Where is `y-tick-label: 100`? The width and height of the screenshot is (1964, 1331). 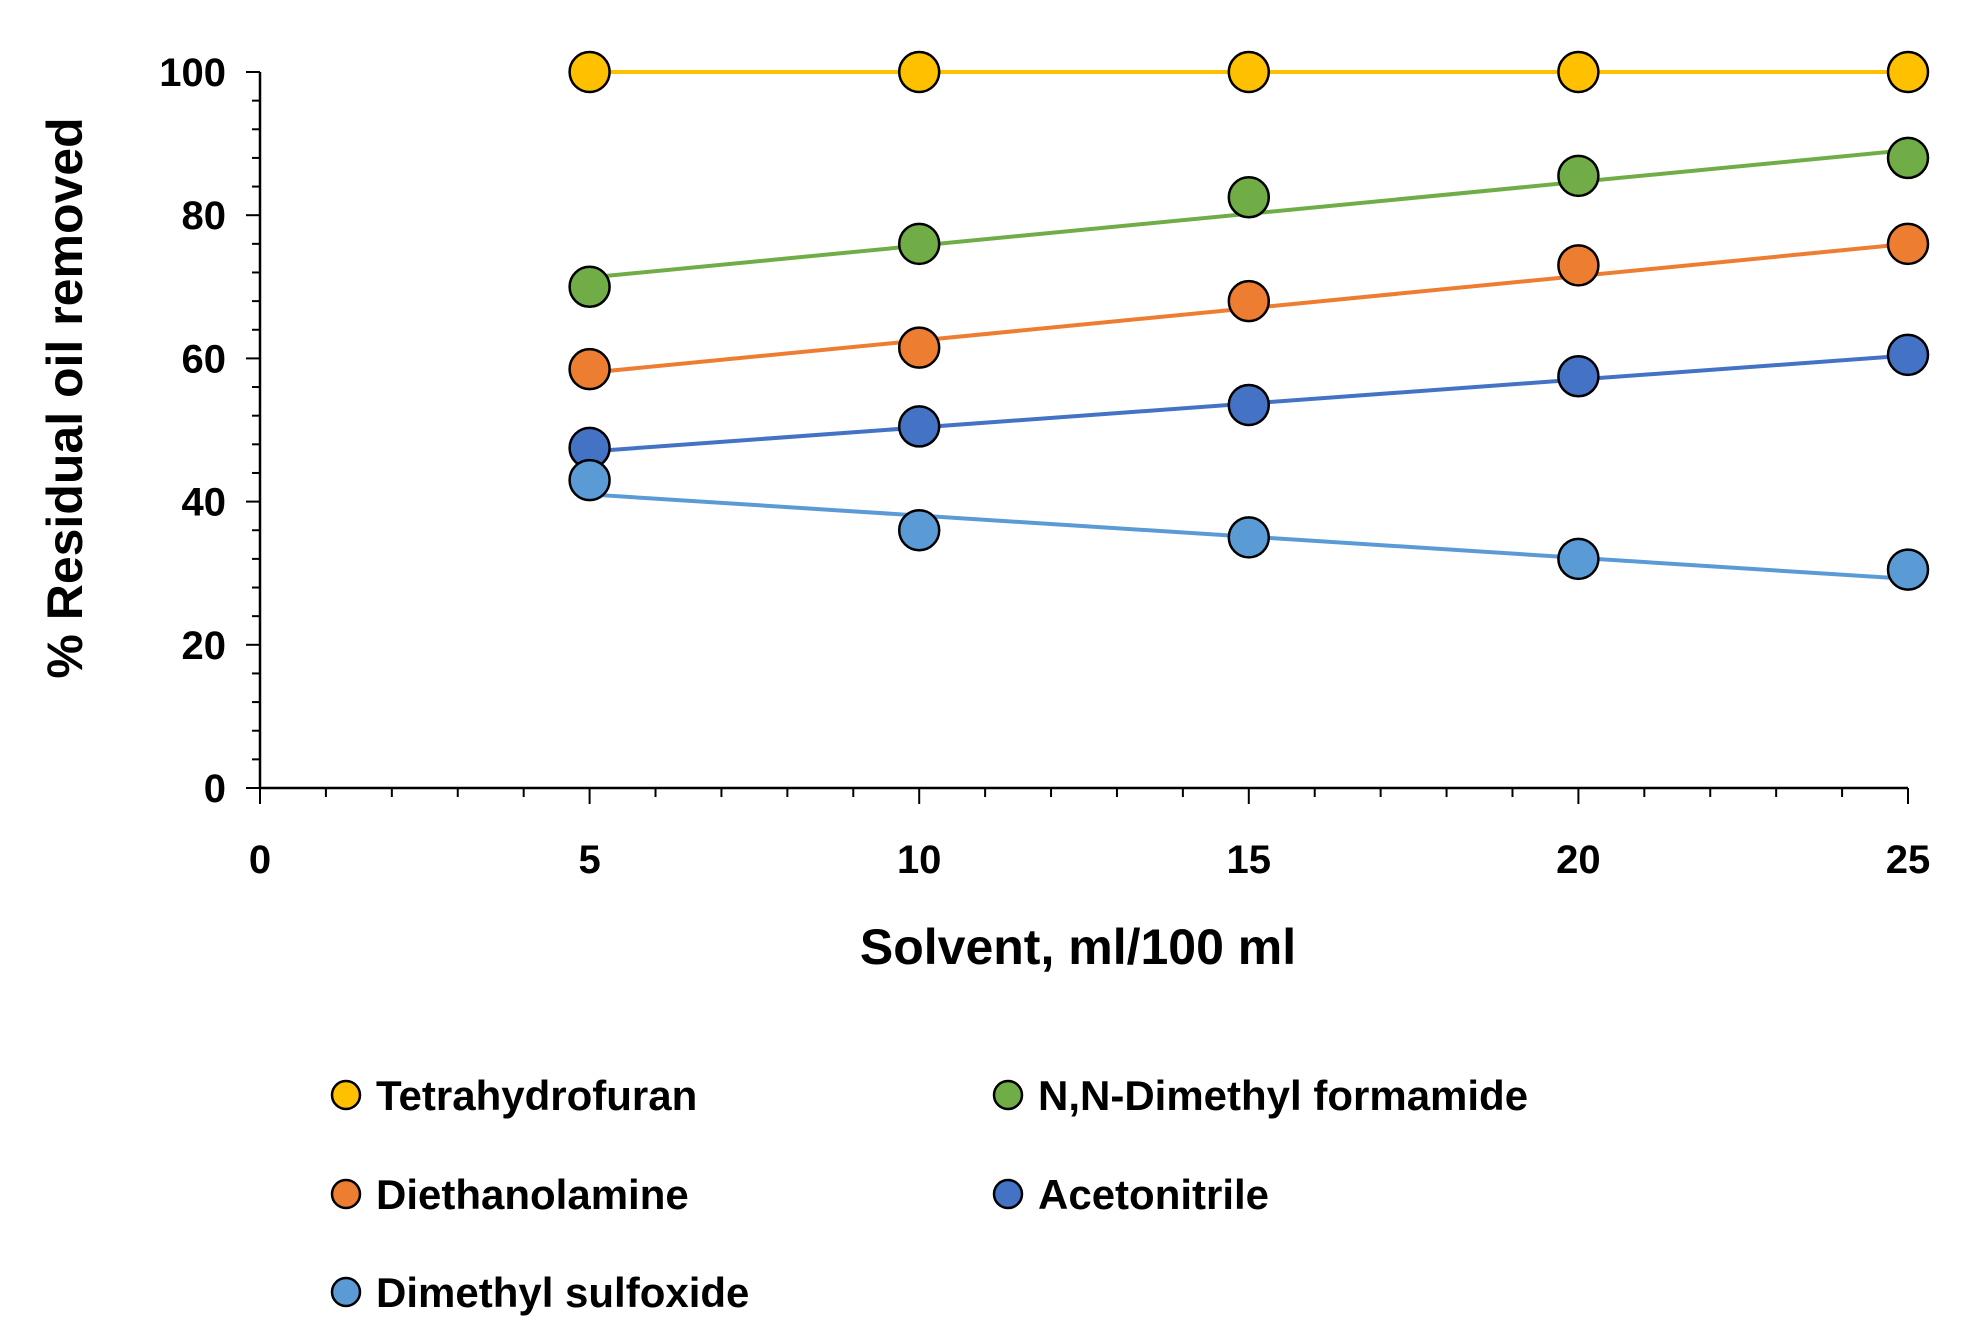
y-tick-label: 100 is located at coordinates (192, 73).